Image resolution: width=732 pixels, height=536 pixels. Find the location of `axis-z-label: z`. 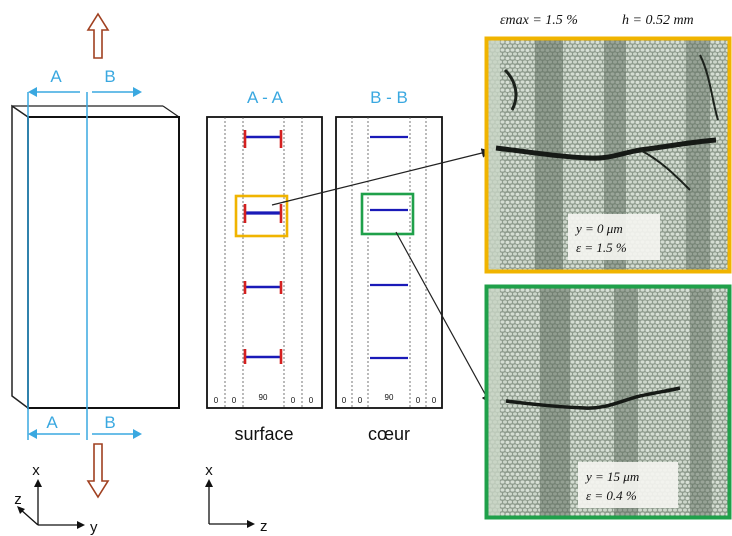

axis-z-label: z is located at coordinates (18, 499).